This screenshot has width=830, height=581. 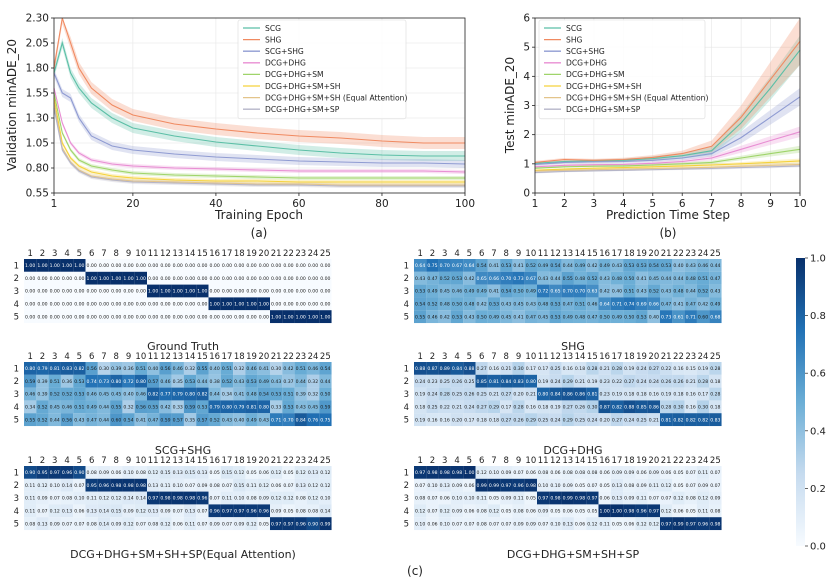 What do you see at coordinates (406, 382) in the screenshot?
I see `row-label: 2` at bounding box center [406, 382].